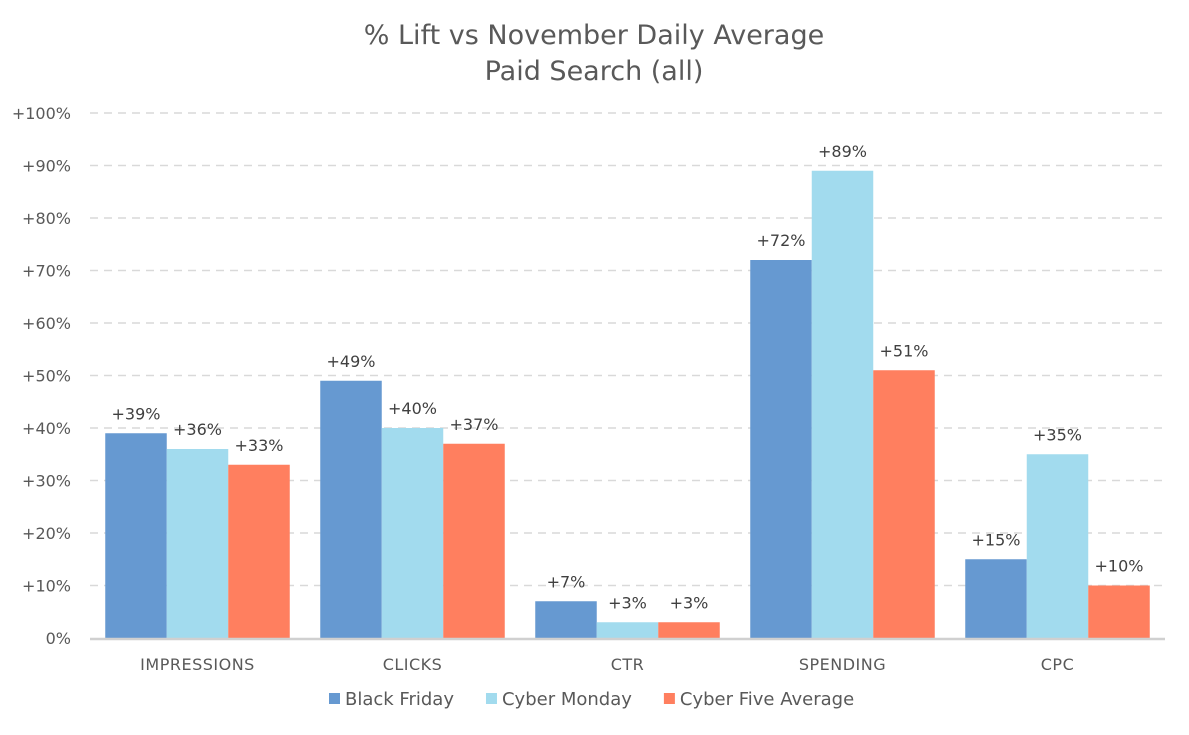 Image resolution: width=1189 pixels, height=735 pixels. I want to click on y-tick-label: +60%, so click(46, 323).